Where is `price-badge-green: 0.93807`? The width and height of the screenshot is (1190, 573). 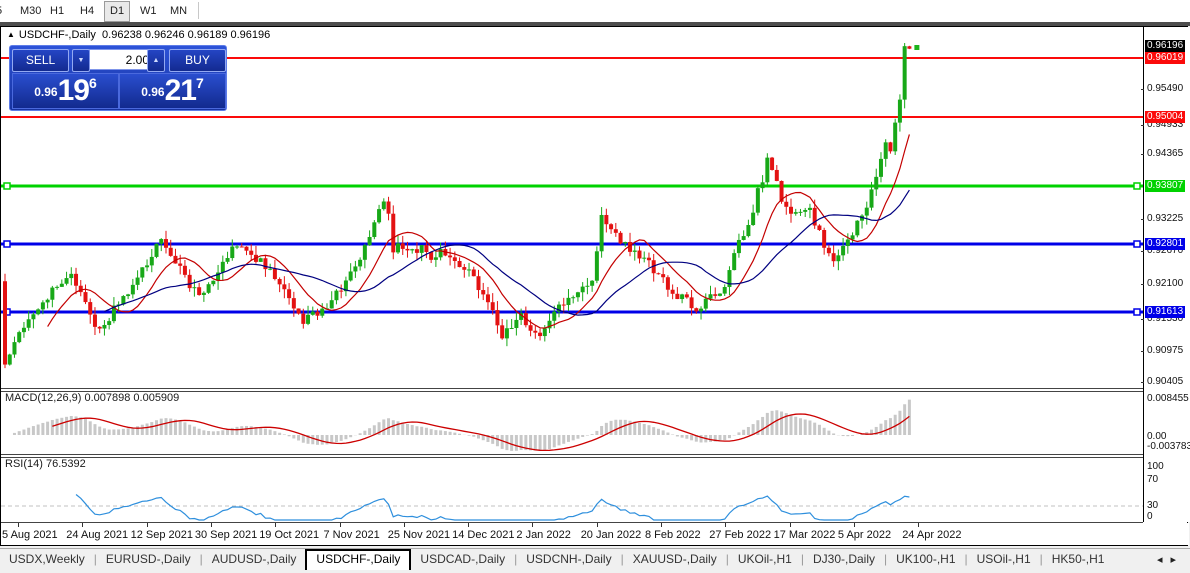 price-badge-green: 0.93807 is located at coordinates (1165, 186).